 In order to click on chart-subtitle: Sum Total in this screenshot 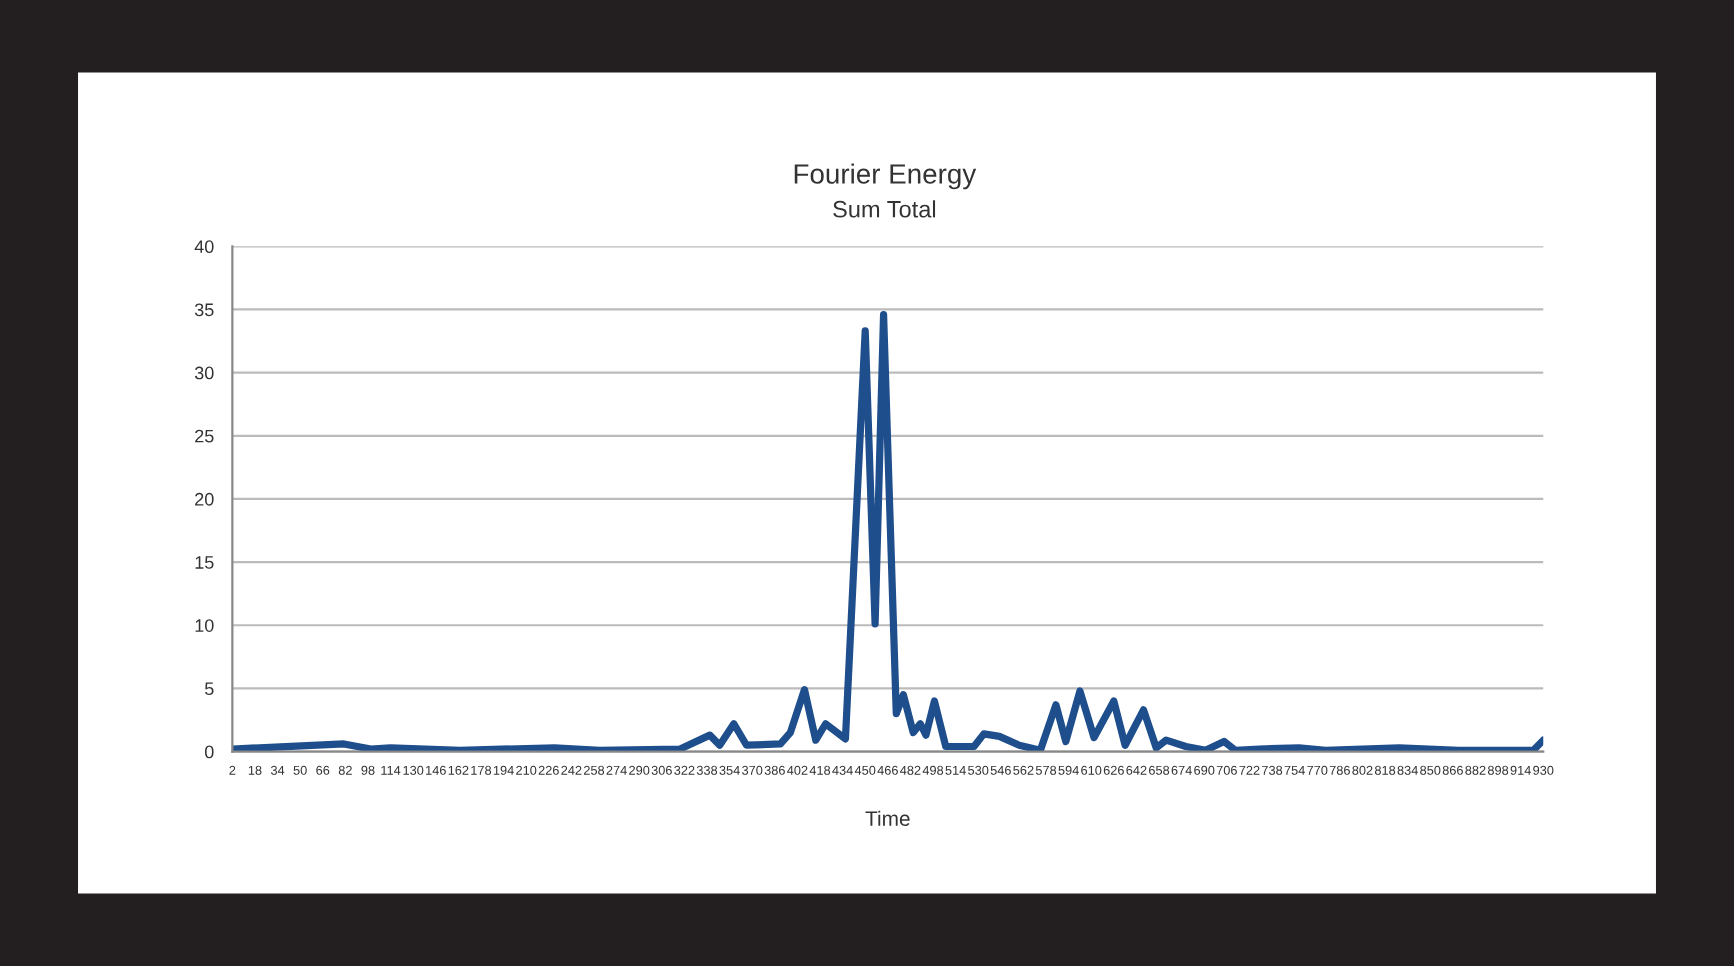, I will do `click(884, 209)`.